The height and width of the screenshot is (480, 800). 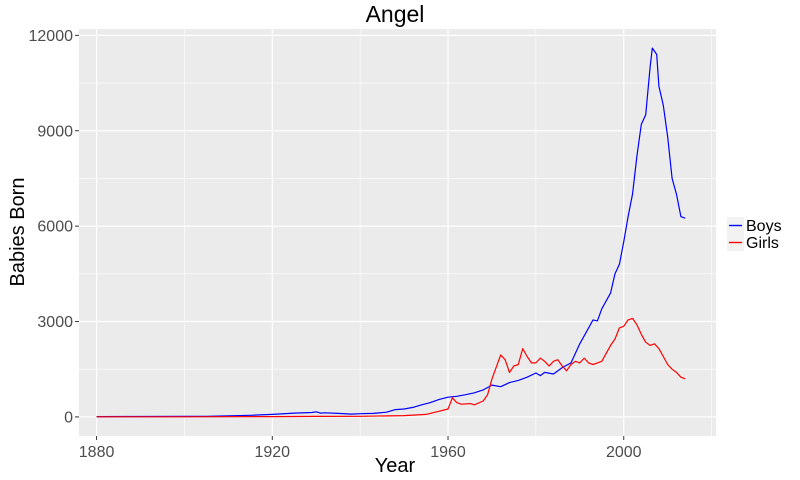 I want to click on x-axis: 1880 1920 1960 2000, so click(x=360, y=448).